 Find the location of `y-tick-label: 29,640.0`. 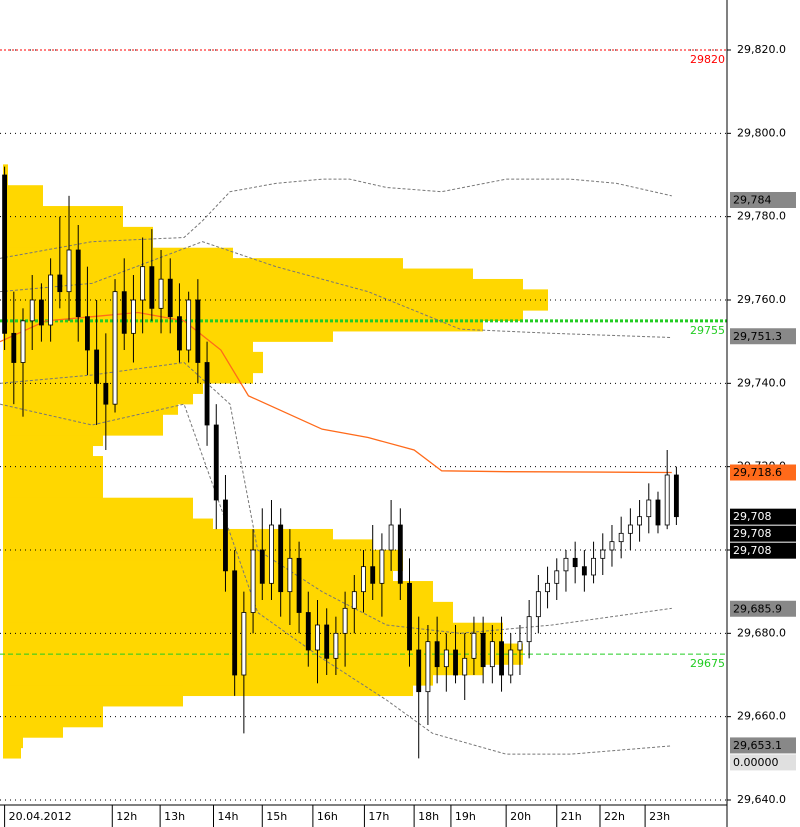

y-tick-label: 29,640.0 is located at coordinates (761, 799).